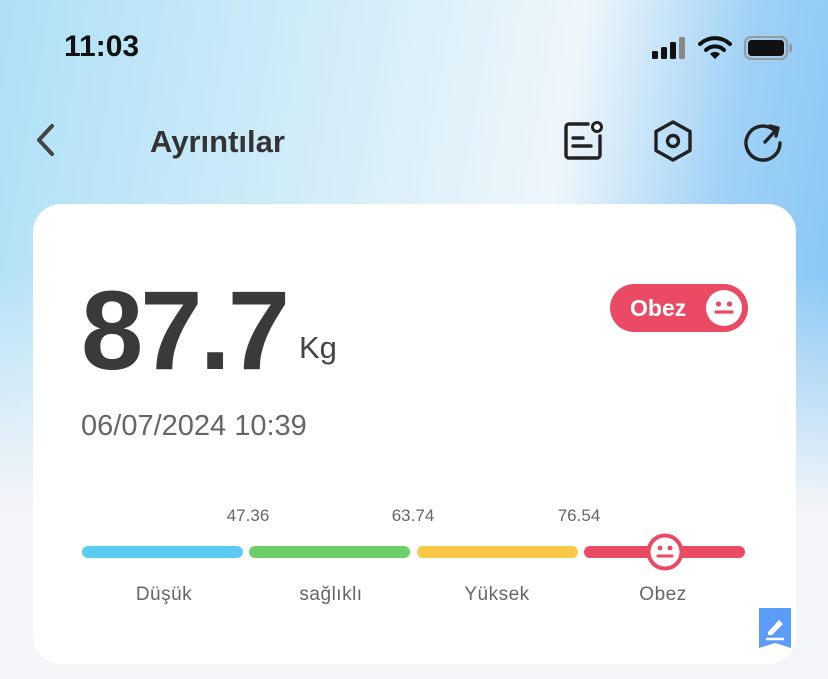 This screenshot has width=828, height=679. Describe the element at coordinates (414, 50) in the screenshot. I see `status-bar: 11:03` at that location.